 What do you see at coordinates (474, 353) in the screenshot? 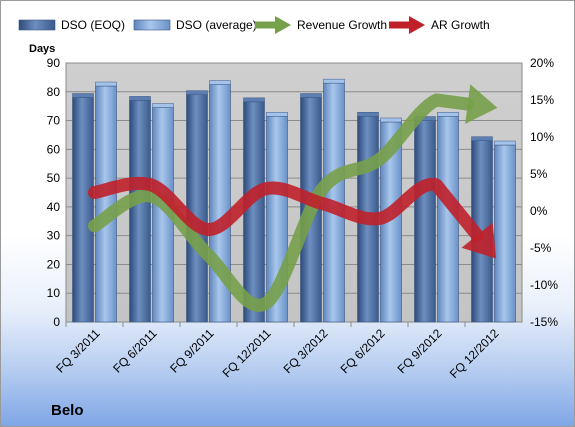
I see `x-tick-label: FQ 12/2012` at bounding box center [474, 353].